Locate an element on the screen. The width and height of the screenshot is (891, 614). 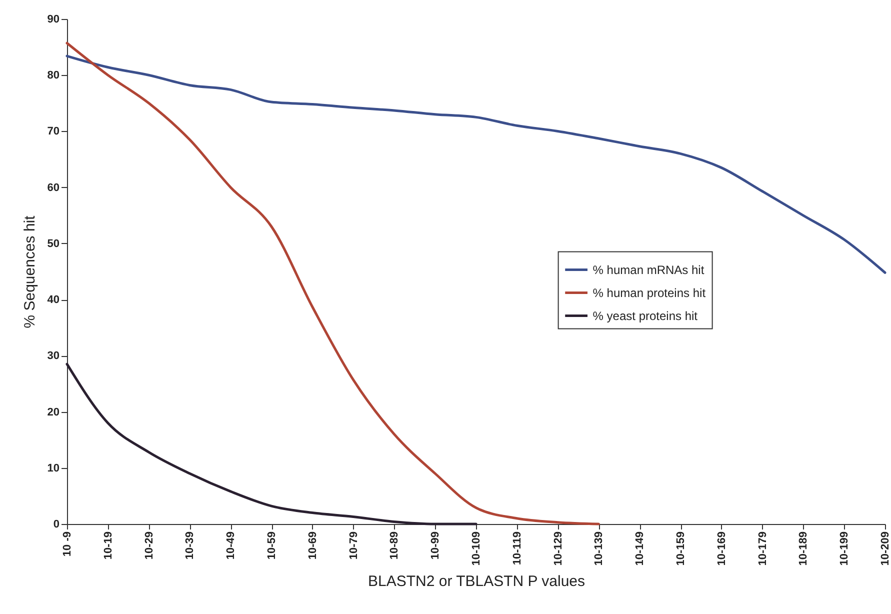
x-tick-label: 10-159 is located at coordinates (681, 549).